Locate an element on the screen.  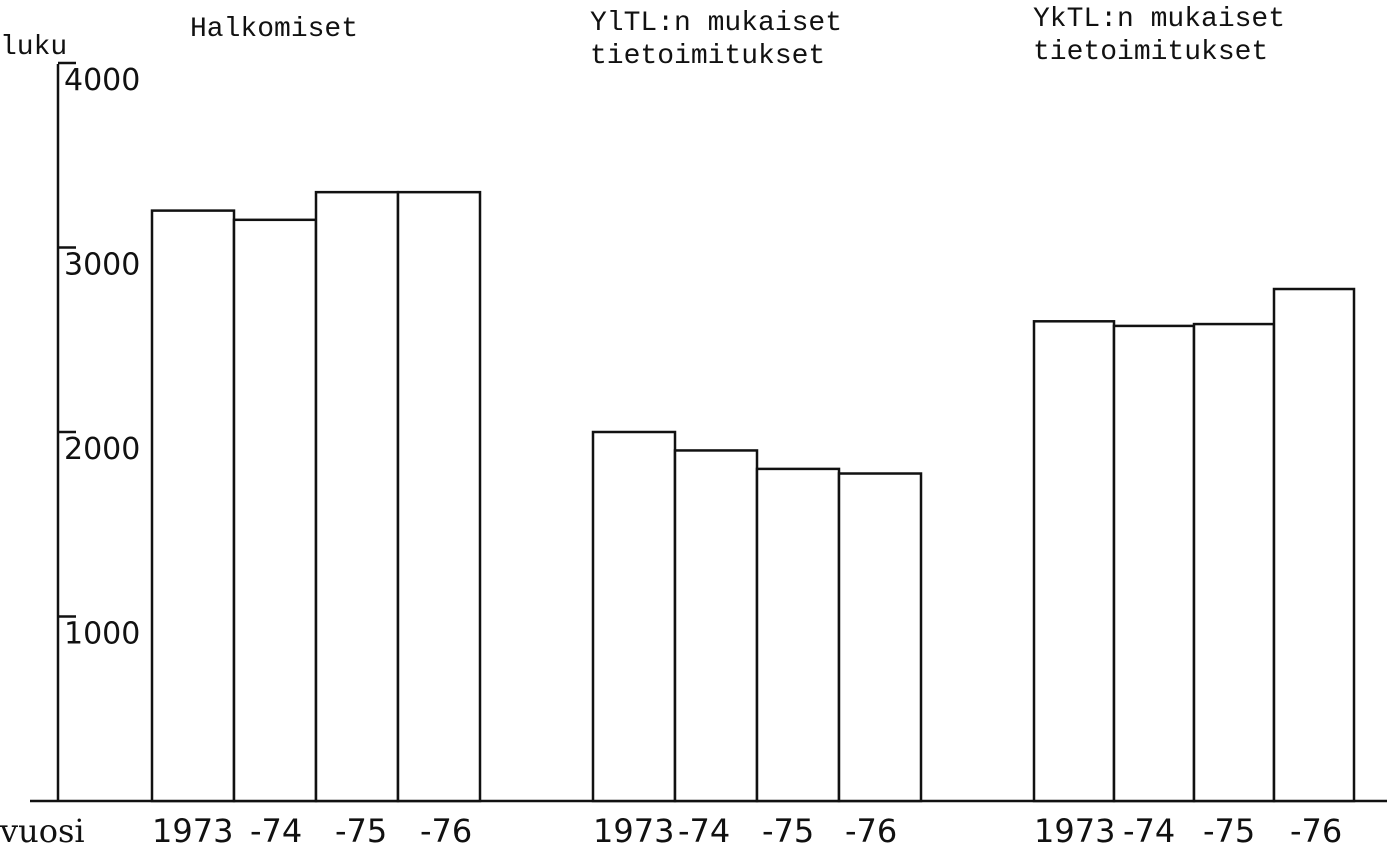
bar-yltl-1973 is located at coordinates (634, 616).